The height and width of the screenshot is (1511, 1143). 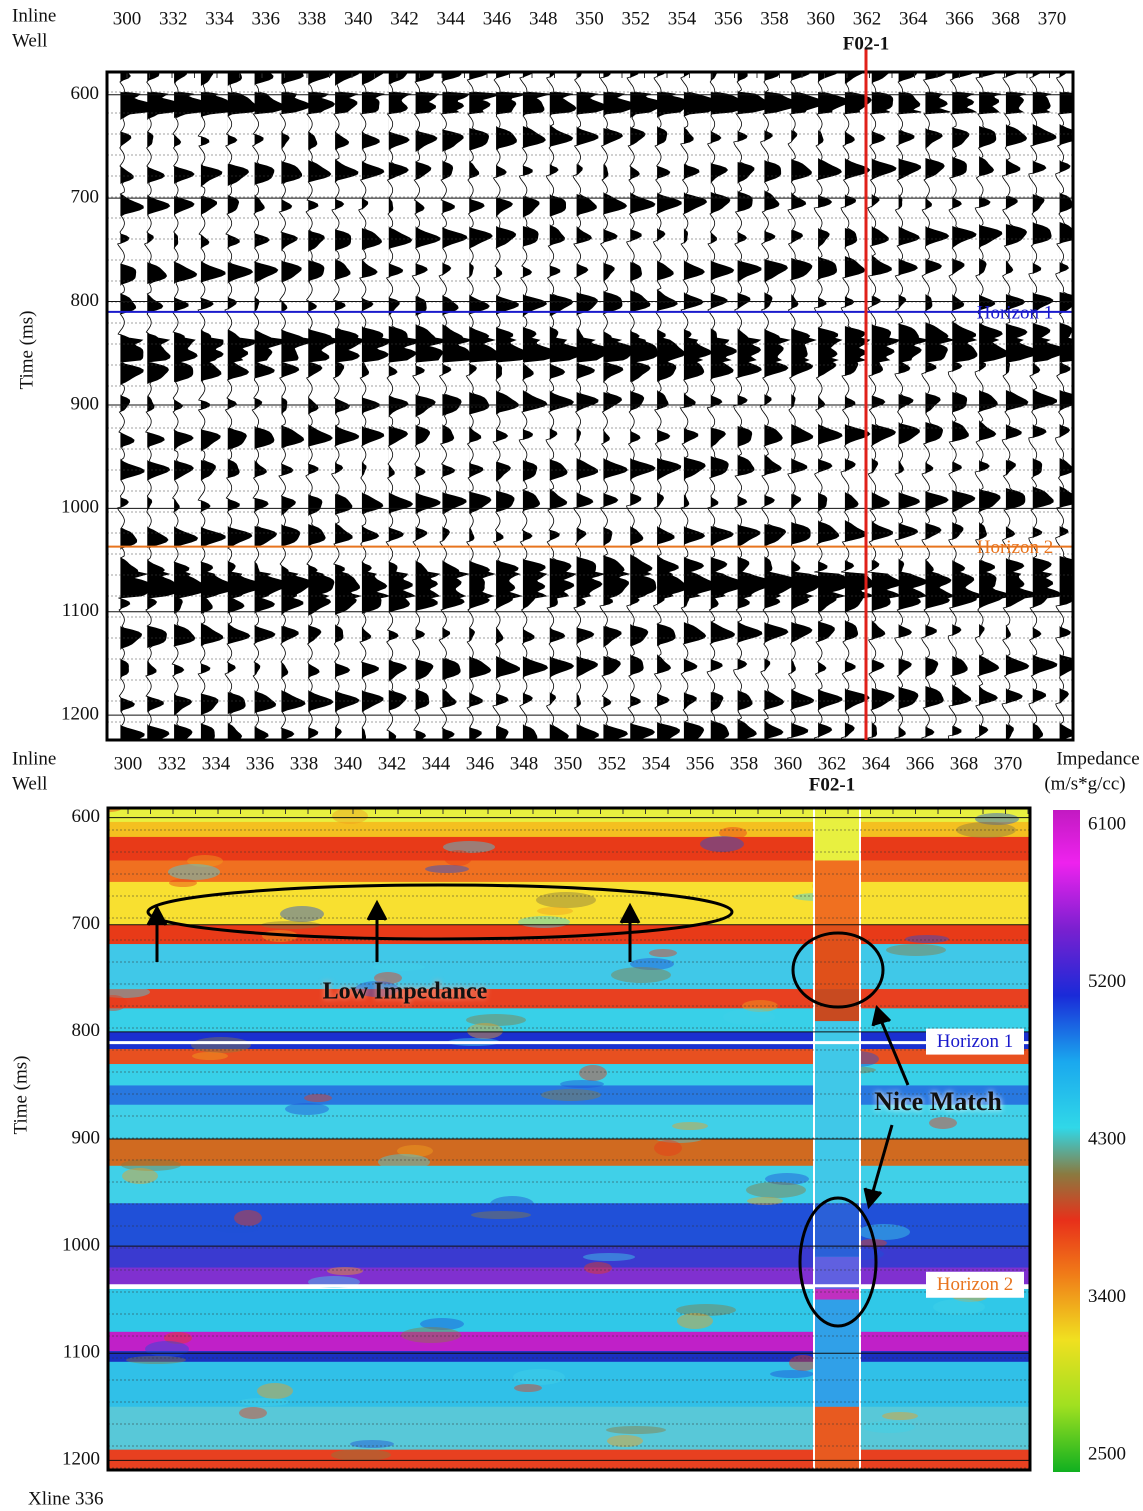 What do you see at coordinates (480, 763) in the screenshot?
I see `inline-tick-label: 346` at bounding box center [480, 763].